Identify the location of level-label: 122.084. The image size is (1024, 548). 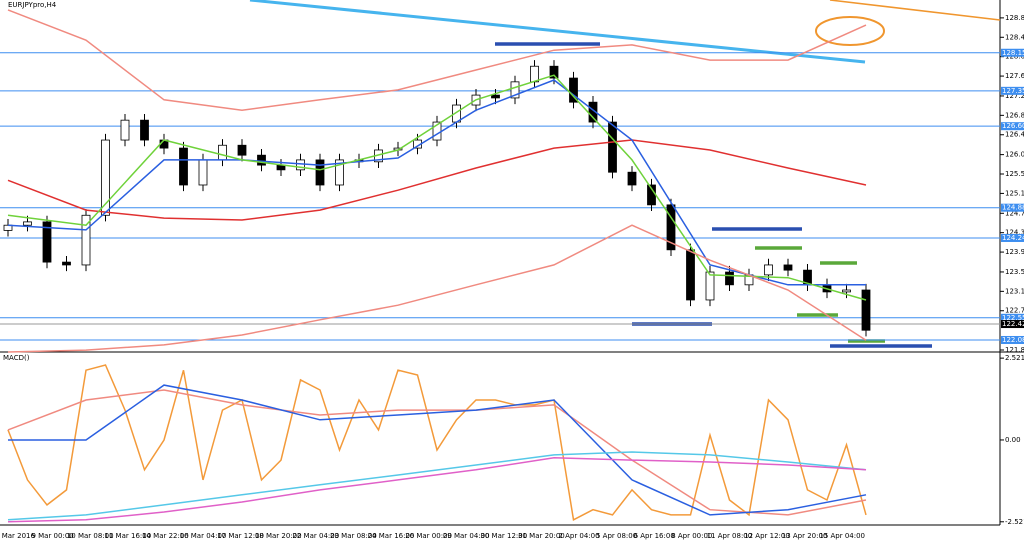
(1013, 340).